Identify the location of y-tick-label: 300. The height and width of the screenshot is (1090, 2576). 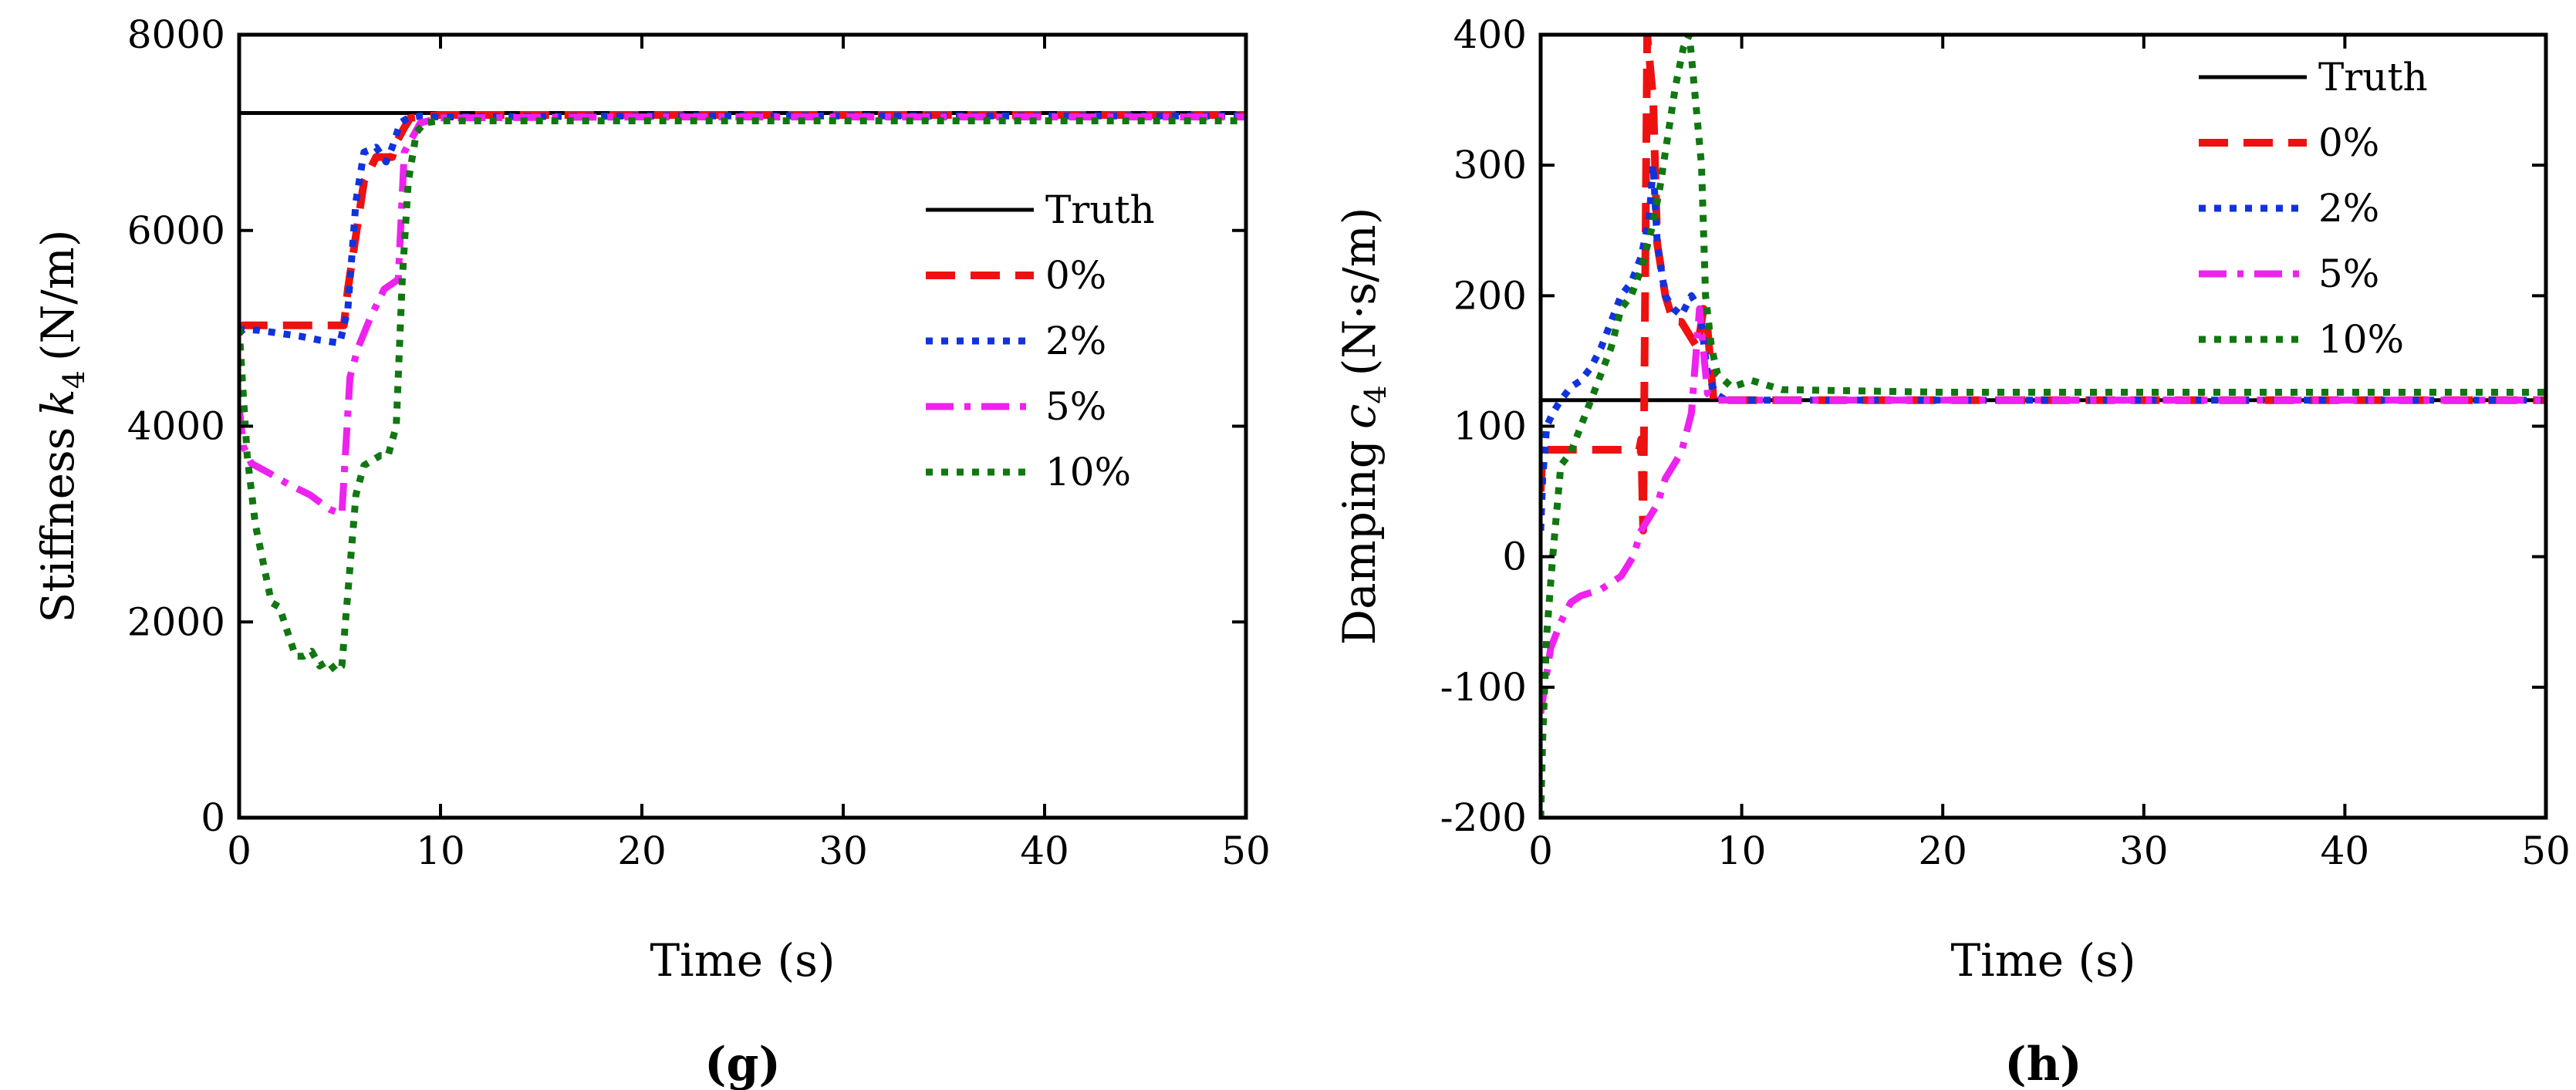
(1490, 165).